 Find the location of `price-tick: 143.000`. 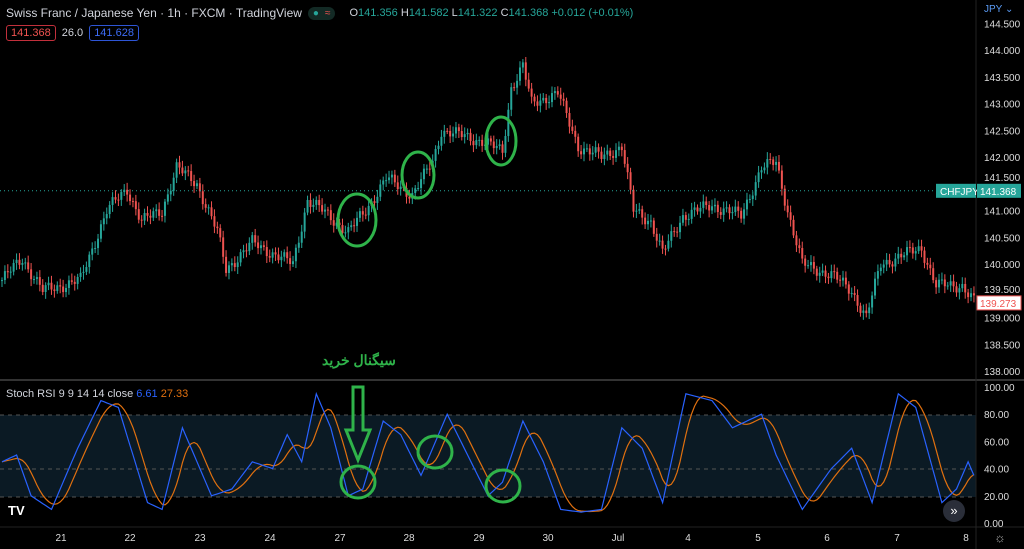

price-tick: 143.000 is located at coordinates (1002, 105).